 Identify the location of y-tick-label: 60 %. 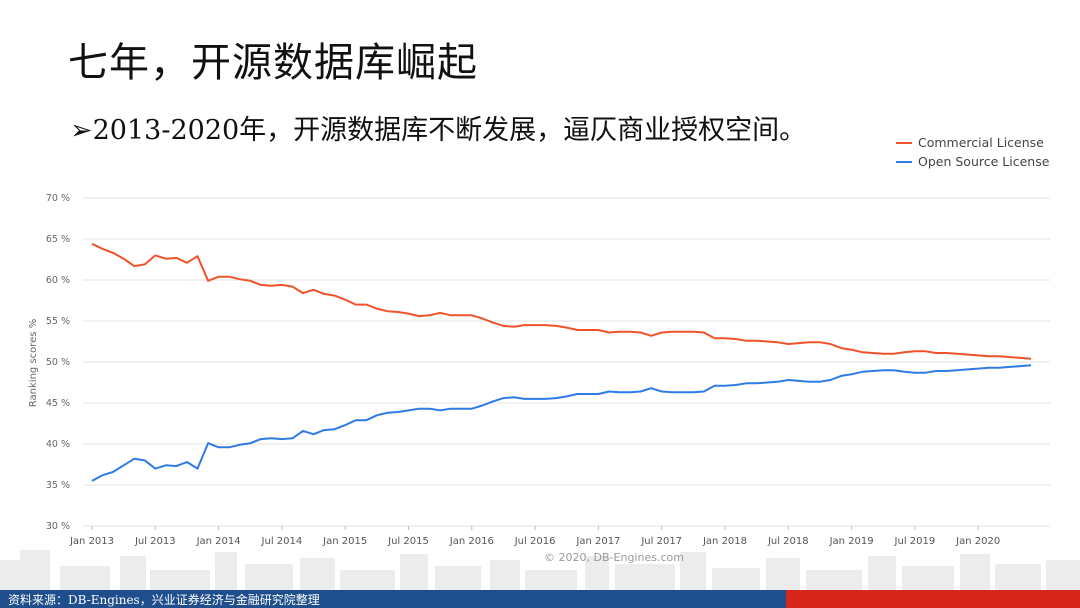
(58, 280).